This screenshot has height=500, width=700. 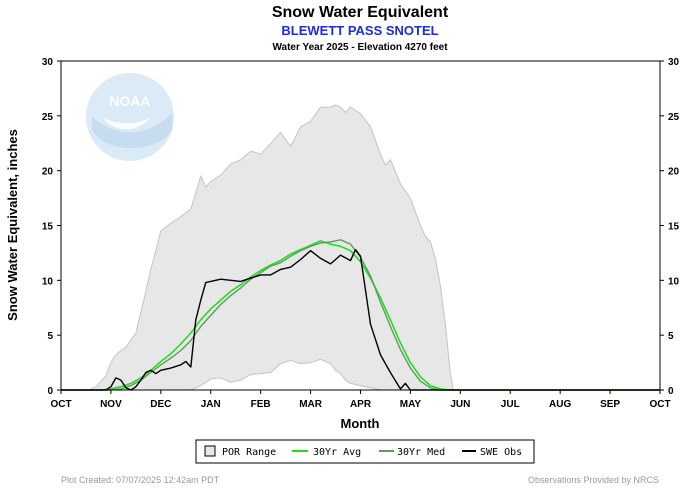 I want to click on y-tick-label-right: 5, so click(x=671, y=336).